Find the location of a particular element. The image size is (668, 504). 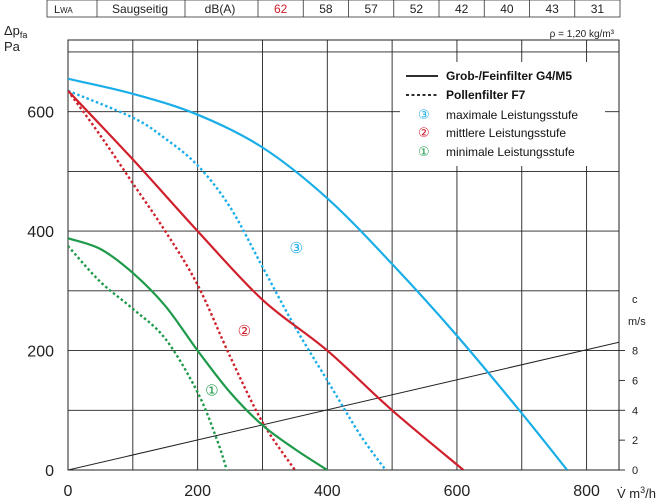

x-tick-label: 0 is located at coordinates (68, 491).